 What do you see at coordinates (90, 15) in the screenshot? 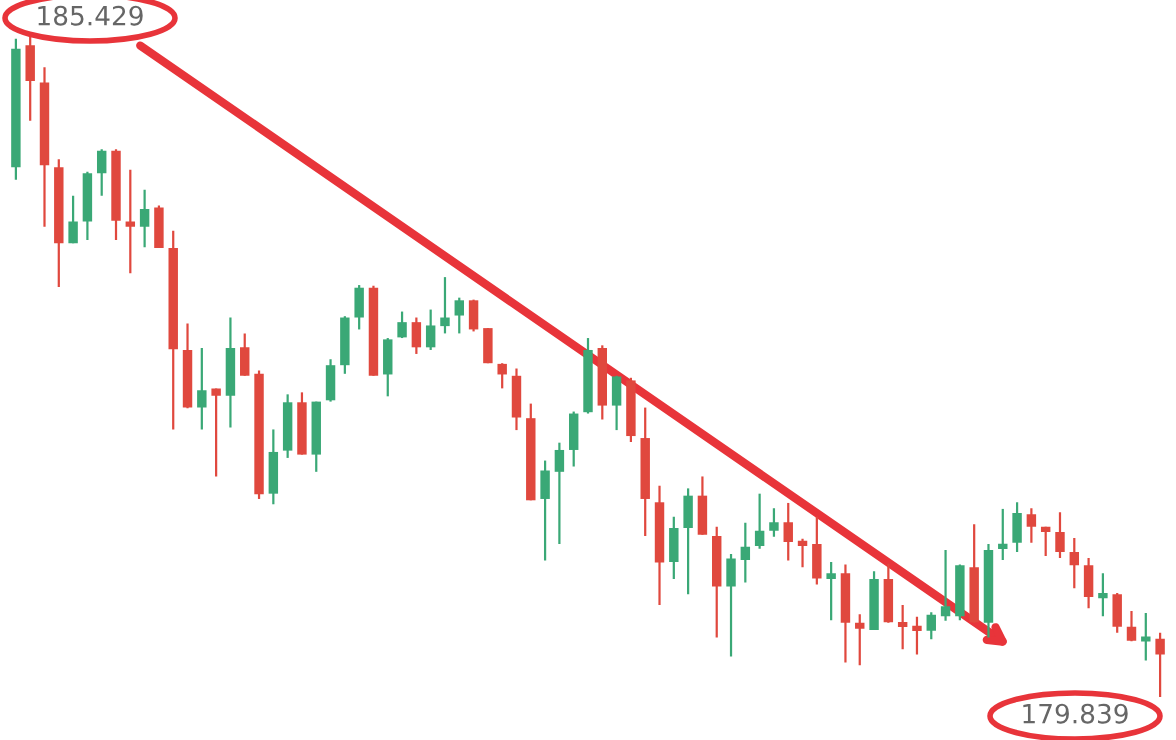
I see `text: 185.429` at bounding box center [90, 15].